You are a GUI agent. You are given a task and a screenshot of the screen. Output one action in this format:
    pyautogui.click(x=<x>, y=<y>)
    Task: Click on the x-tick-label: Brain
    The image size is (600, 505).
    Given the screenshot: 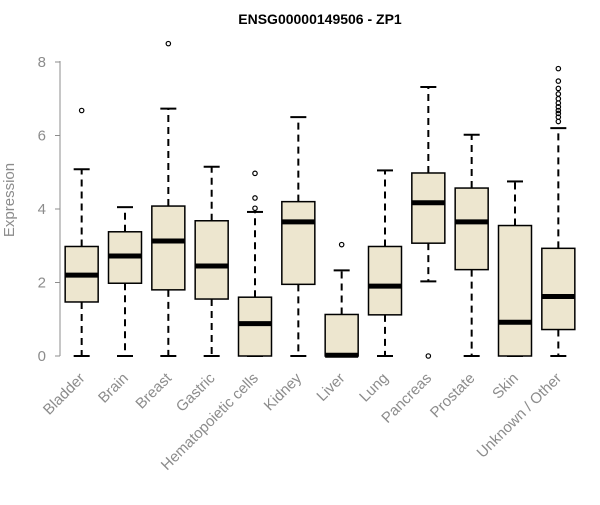 What is the action you would take?
    pyautogui.click(x=113, y=388)
    